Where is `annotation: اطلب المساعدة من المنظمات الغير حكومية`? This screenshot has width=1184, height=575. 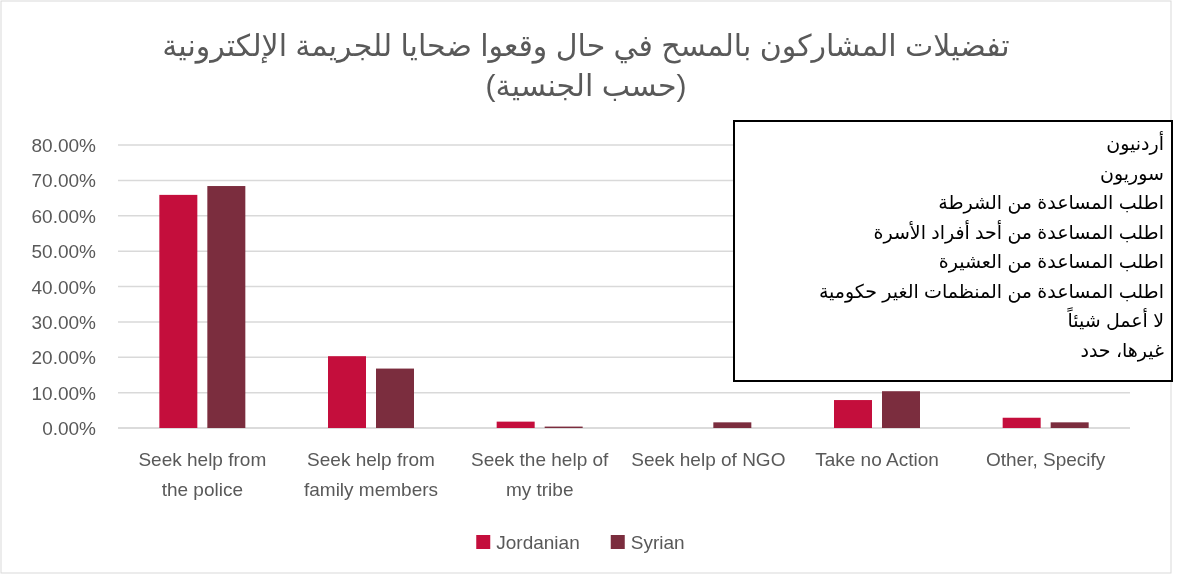
annotation: اطلب المساعدة من المنظمات الغير حكومية is located at coordinates (991, 291).